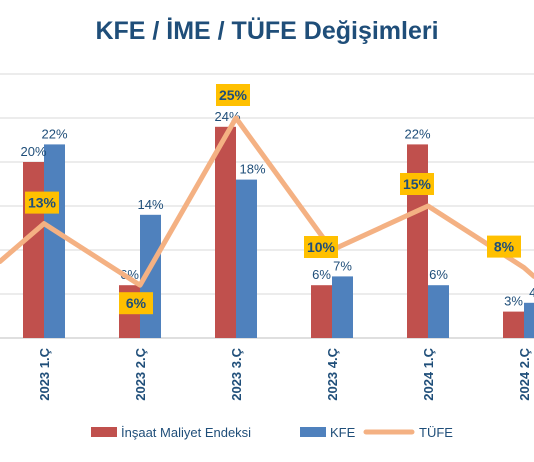 The image size is (534, 462). I want to click on x-tick-label-1: 2023 2.Ç, so click(140, 373).